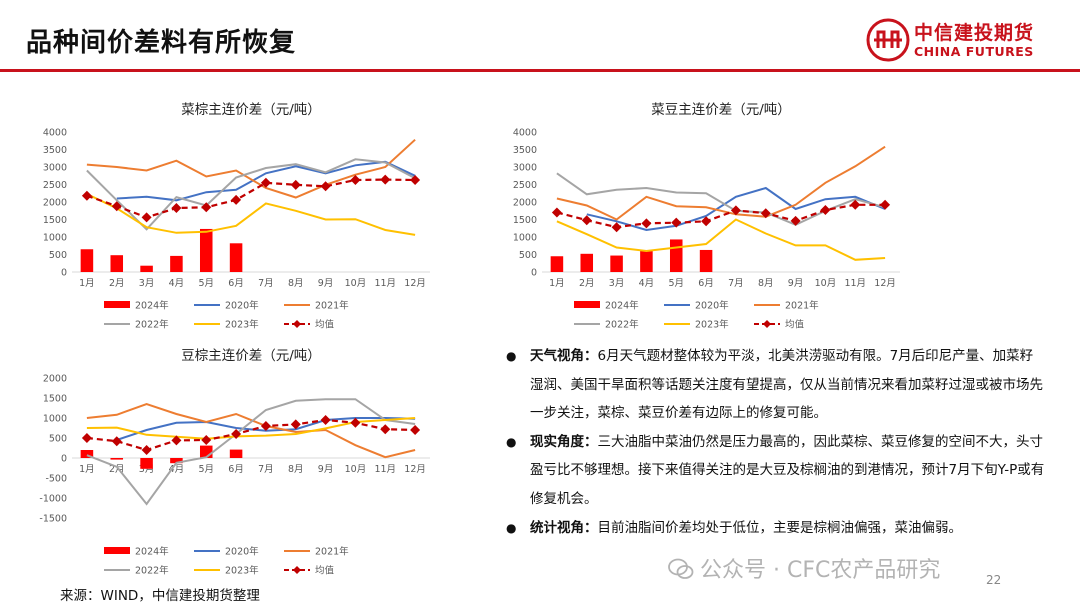 This screenshot has width=1080, height=608. What do you see at coordinates (55, 150) in the screenshot?
I see `y-tick-label: 3500` at bounding box center [55, 150].